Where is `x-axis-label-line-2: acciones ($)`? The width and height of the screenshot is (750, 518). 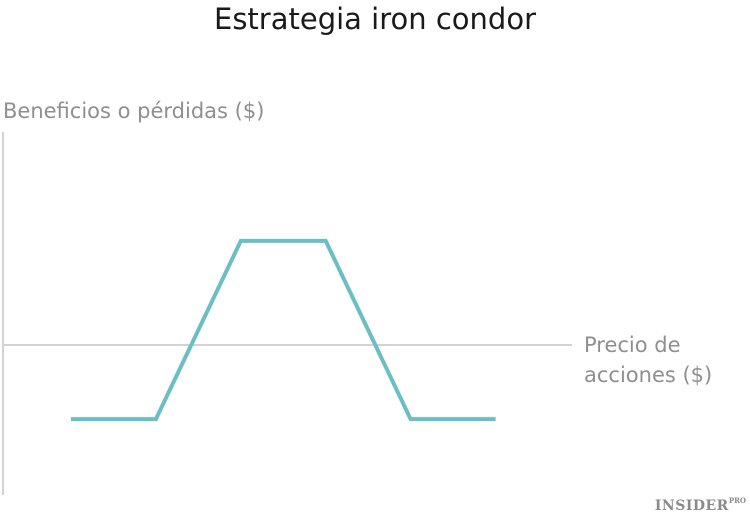 x-axis-label-line-2: acciones ($) is located at coordinates (648, 375).